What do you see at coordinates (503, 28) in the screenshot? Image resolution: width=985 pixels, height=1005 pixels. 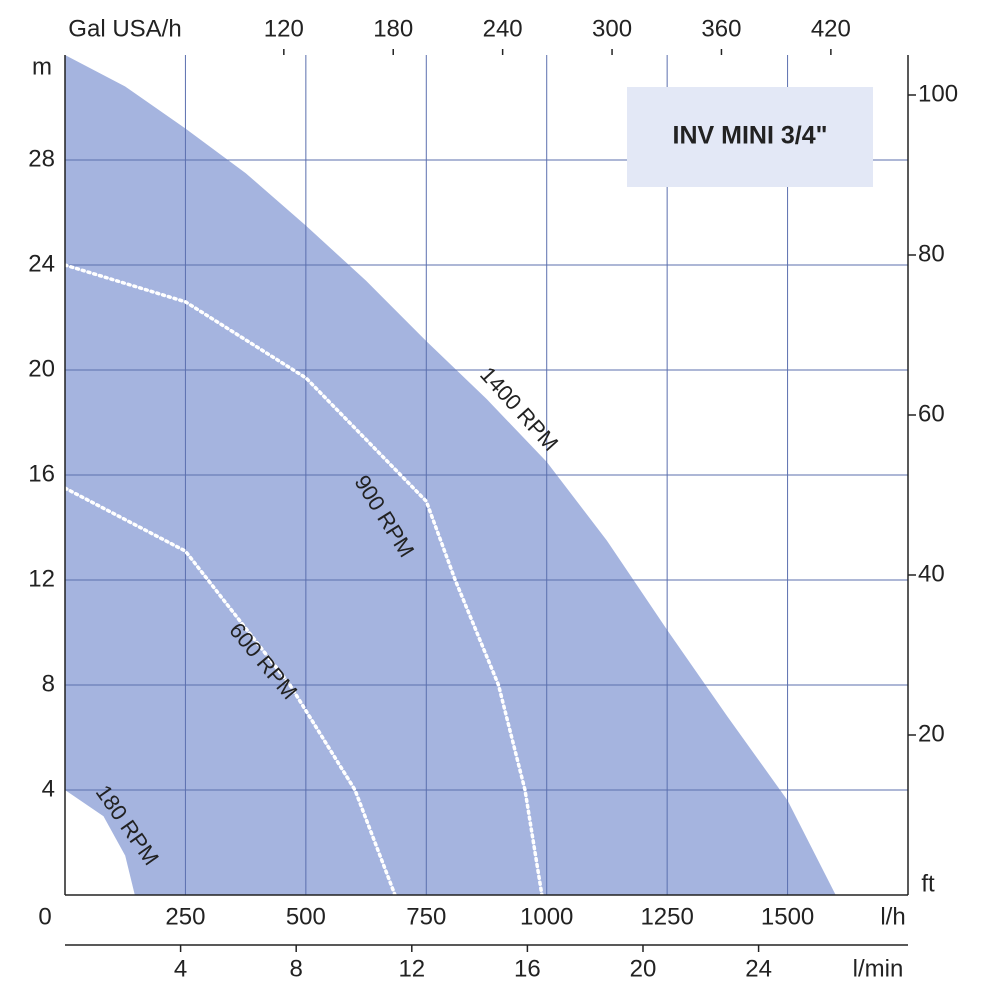 I see `x2-tick-label: 240` at bounding box center [503, 28].